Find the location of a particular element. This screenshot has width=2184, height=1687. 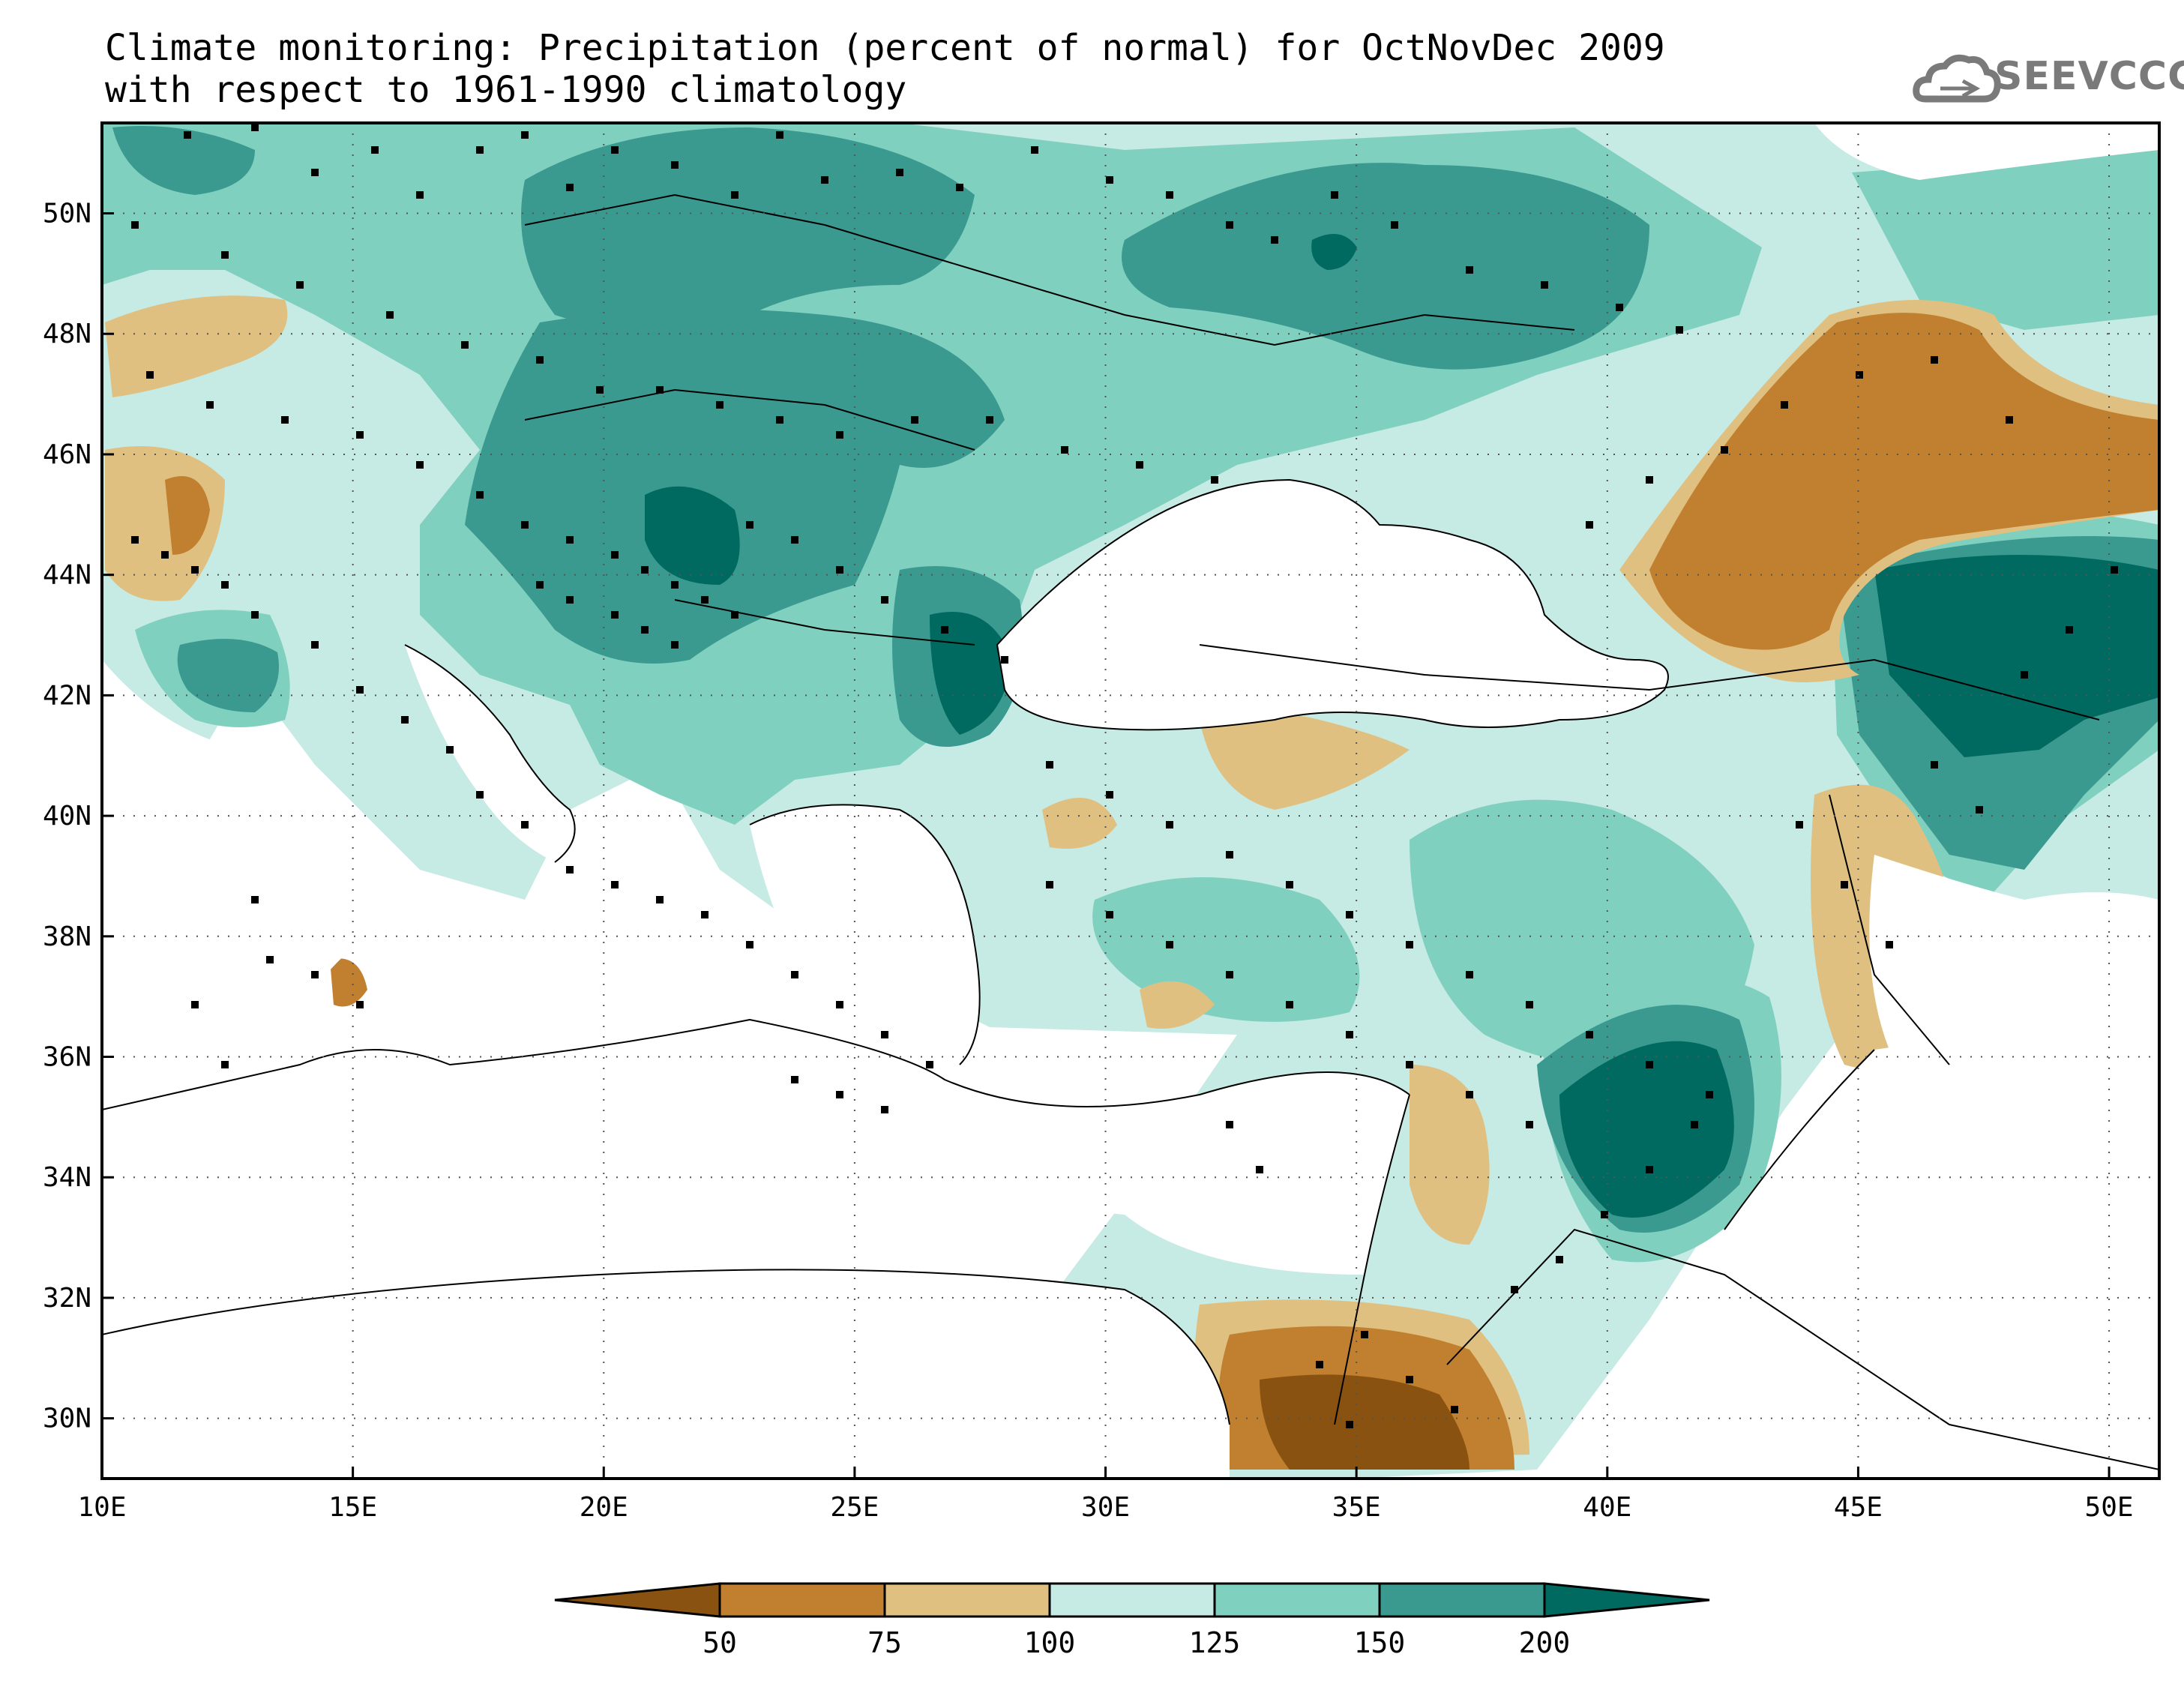

lat-tick-label: 48N is located at coordinates (67, 334).